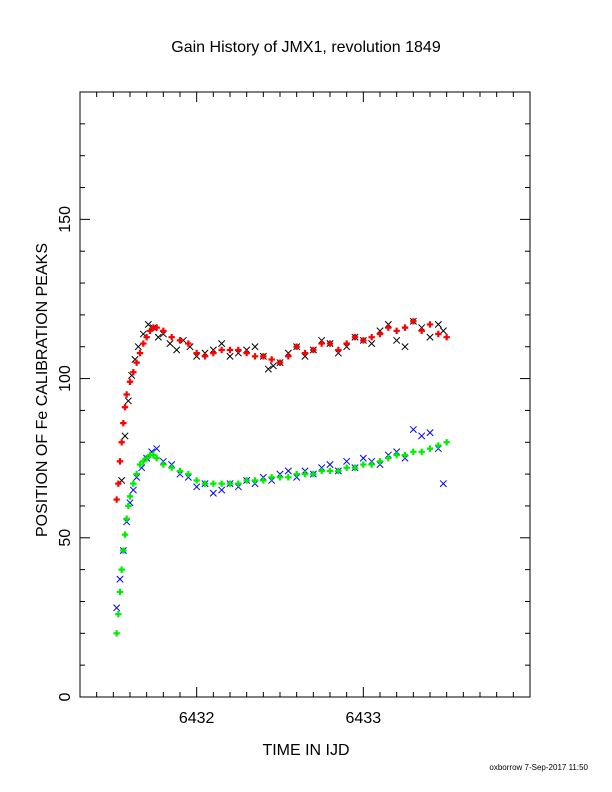  I want to click on x-tick-label: 6432, so click(197, 718).